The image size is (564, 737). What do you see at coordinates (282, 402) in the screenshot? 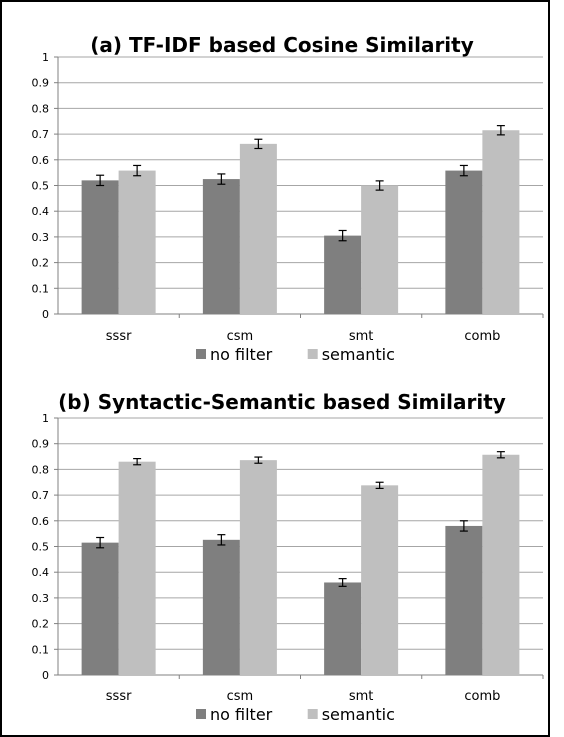
I see `chart-title: (b) Syntactic-Semantic based Similarity` at bounding box center [282, 402].